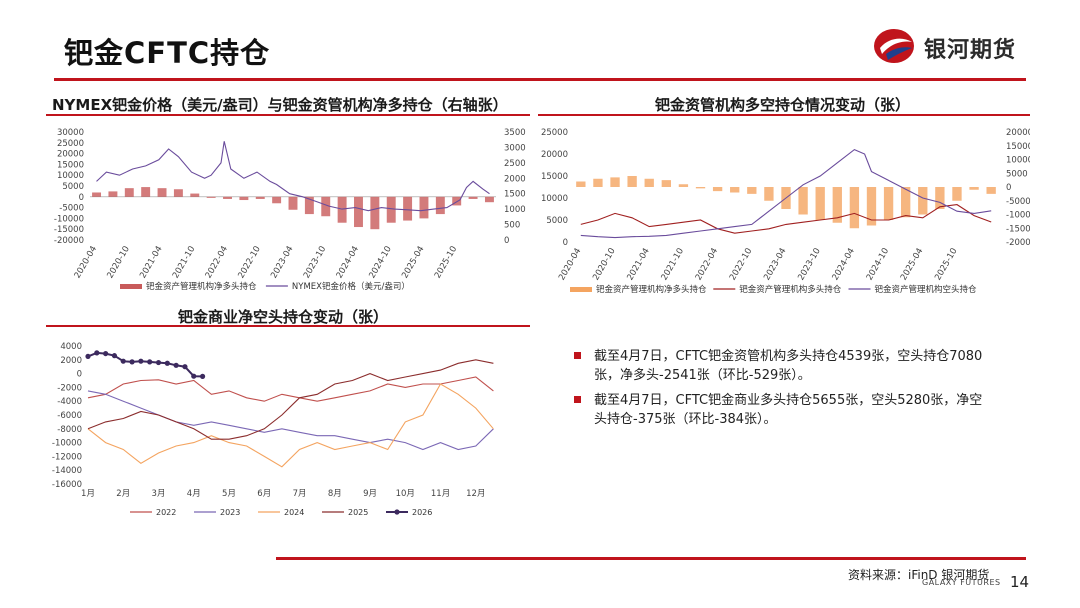 The height and width of the screenshot is (608, 1080). I want to click on y-right-tick-label: 3500, so click(515, 133).